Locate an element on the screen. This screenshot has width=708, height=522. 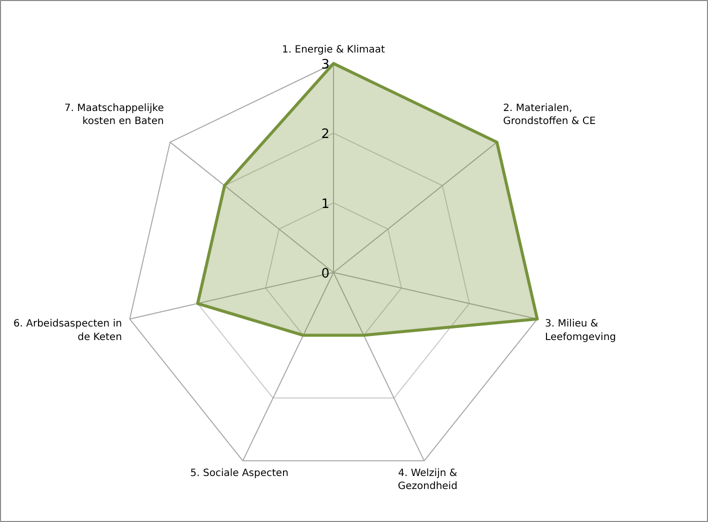
y-tick-label: 2 is located at coordinates (325, 134).